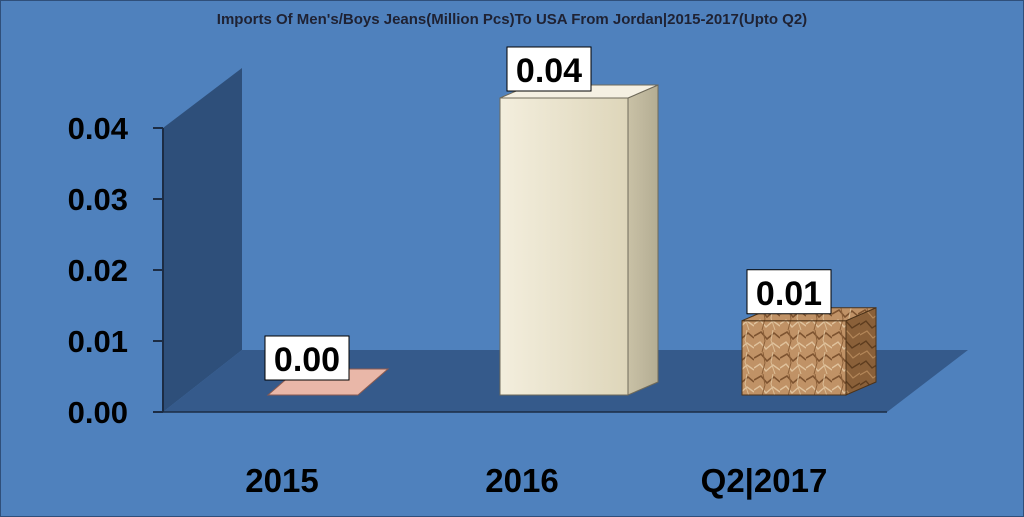 Image resolution: width=1024 pixels, height=517 pixels. What do you see at coordinates (98, 412) in the screenshot?
I see `y-tick-label: 0.00` at bounding box center [98, 412].